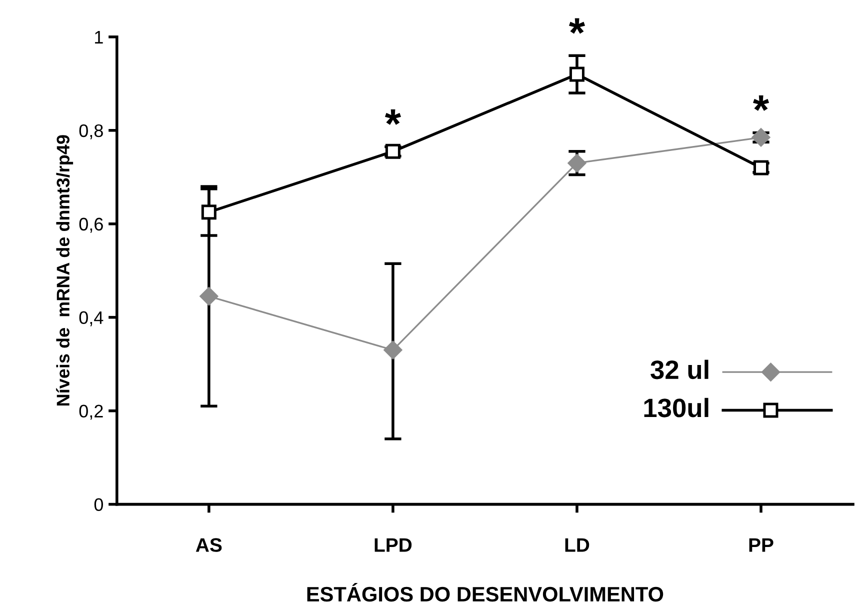 This screenshot has width=866, height=615. Describe the element at coordinates (91, 318) in the screenshot. I see `y-tick-label: 0,4` at that location.